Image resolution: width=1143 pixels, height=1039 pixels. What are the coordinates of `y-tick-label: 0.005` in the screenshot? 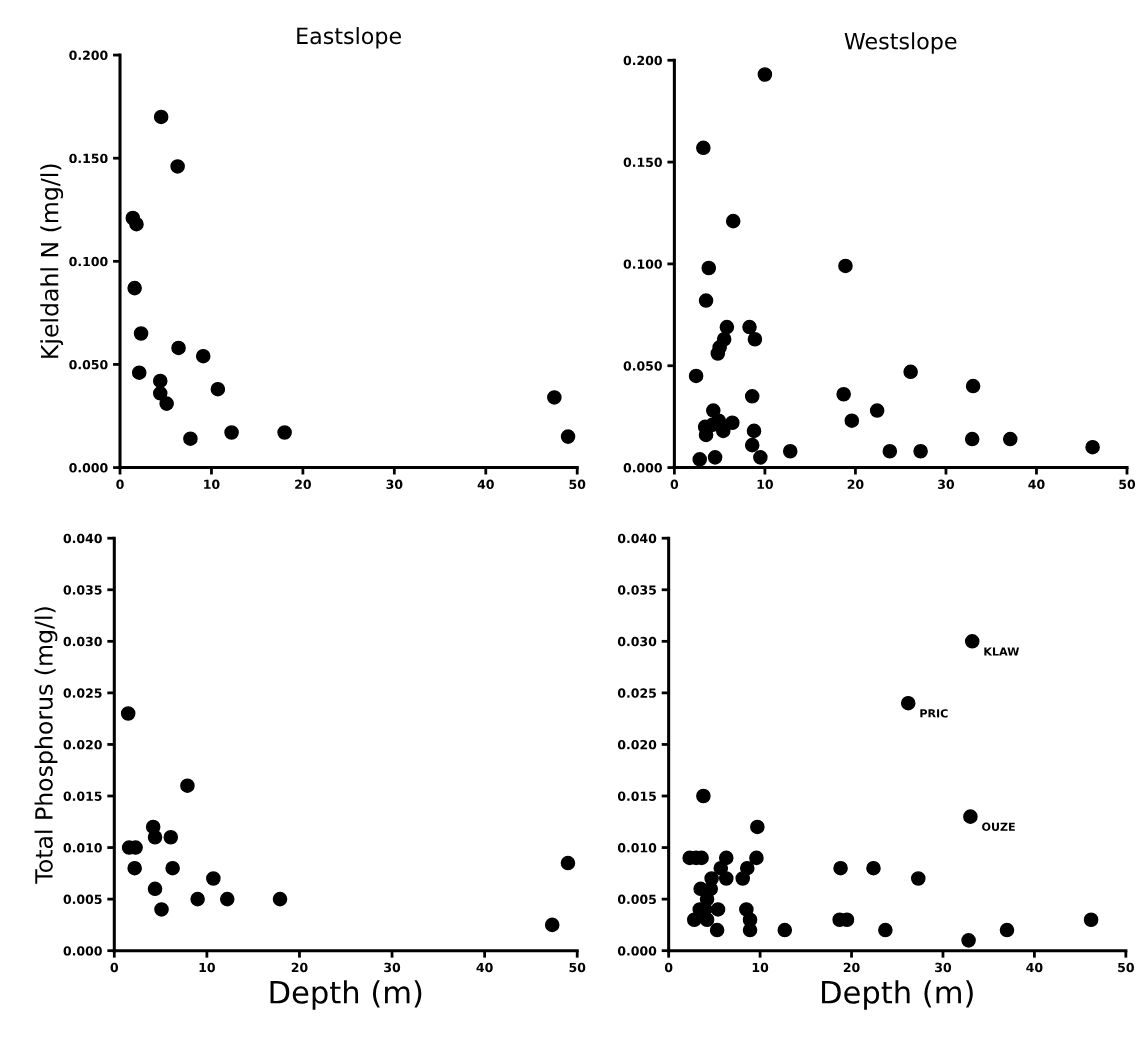 It's located at (636, 899).